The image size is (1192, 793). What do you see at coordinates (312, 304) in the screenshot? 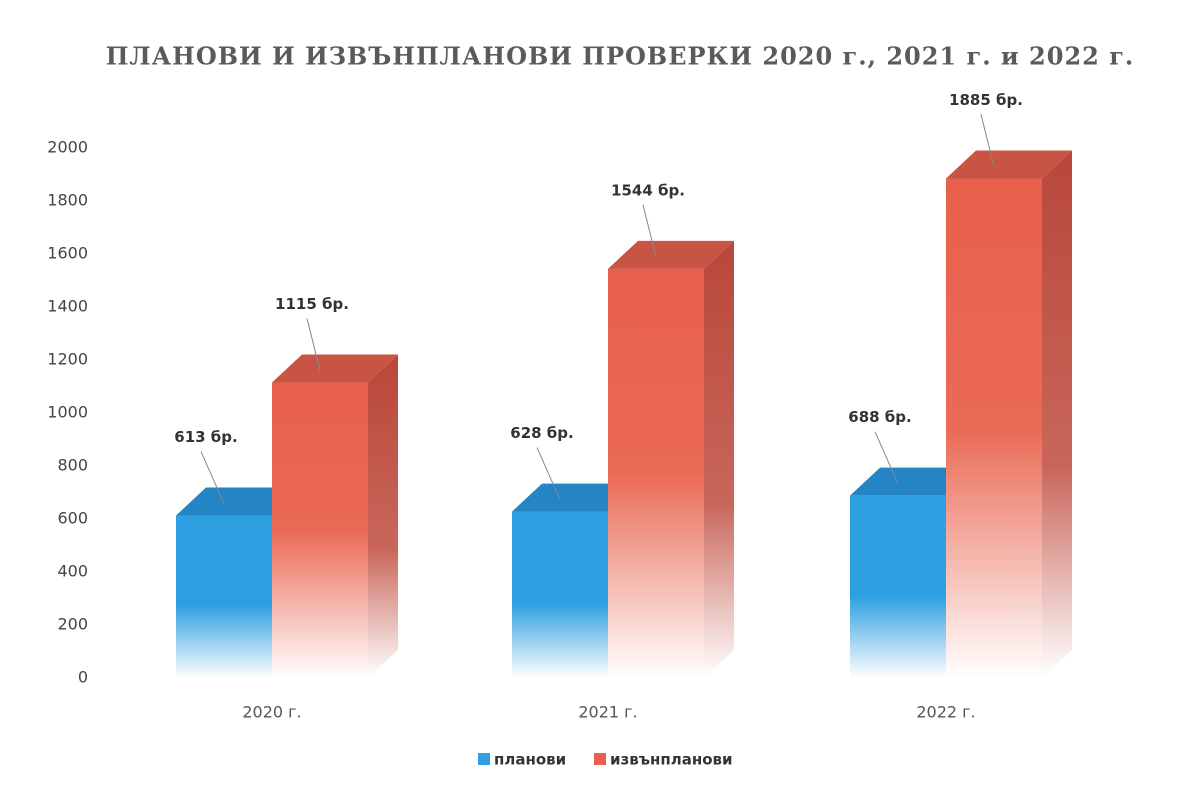
I see `value-label: 1115 бр.` at bounding box center [312, 304].